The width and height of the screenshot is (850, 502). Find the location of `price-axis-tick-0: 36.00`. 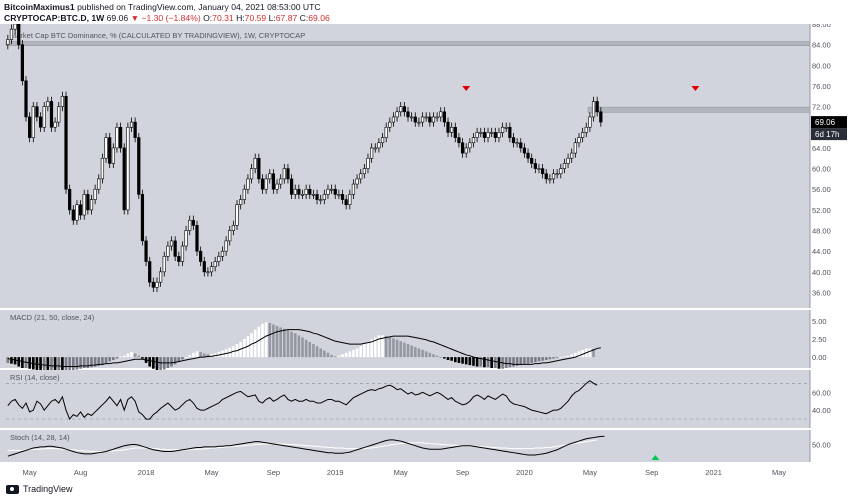

price-axis-tick-0: 36.00 is located at coordinates (821, 293).